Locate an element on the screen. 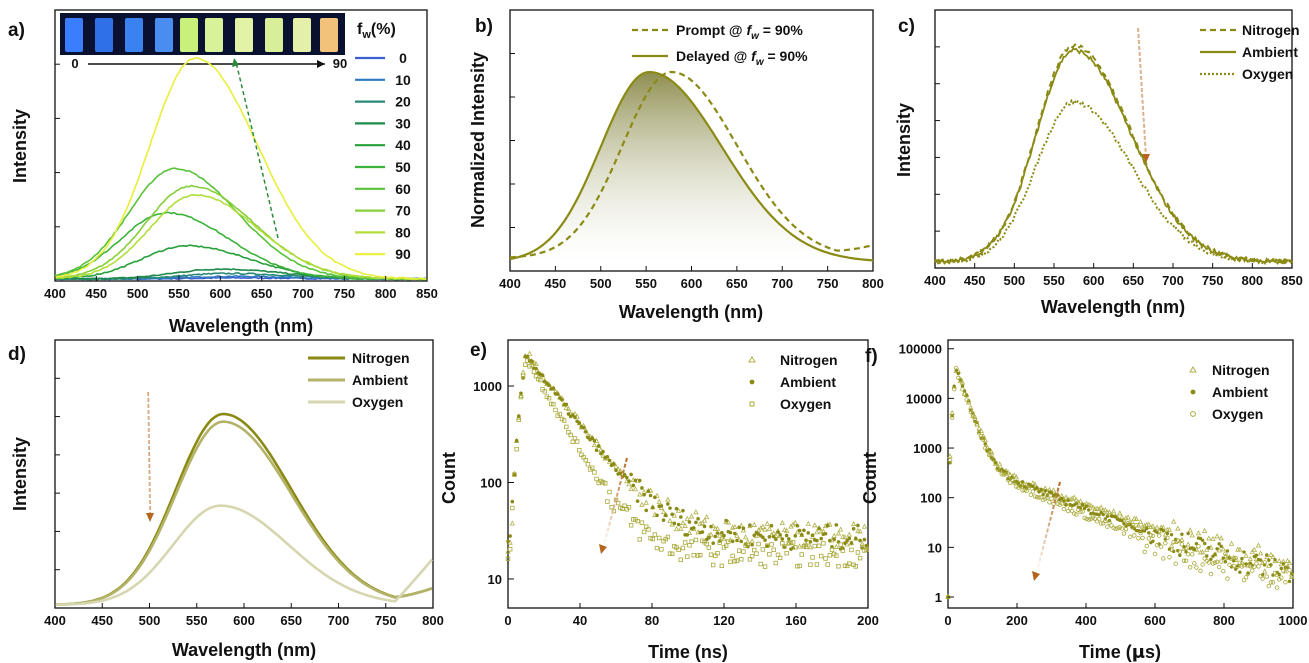 The width and height of the screenshot is (1309, 663). legend-entry: 40 is located at coordinates (403, 145).